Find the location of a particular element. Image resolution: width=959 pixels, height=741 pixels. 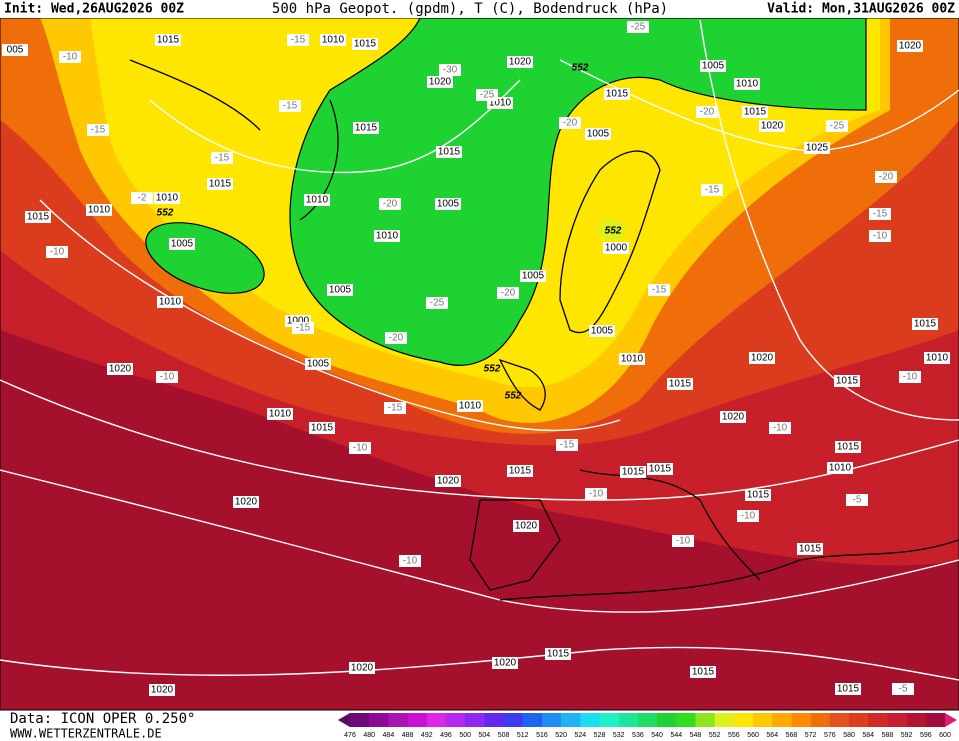

colorbar-label: 488 is located at coordinates (408, 735).